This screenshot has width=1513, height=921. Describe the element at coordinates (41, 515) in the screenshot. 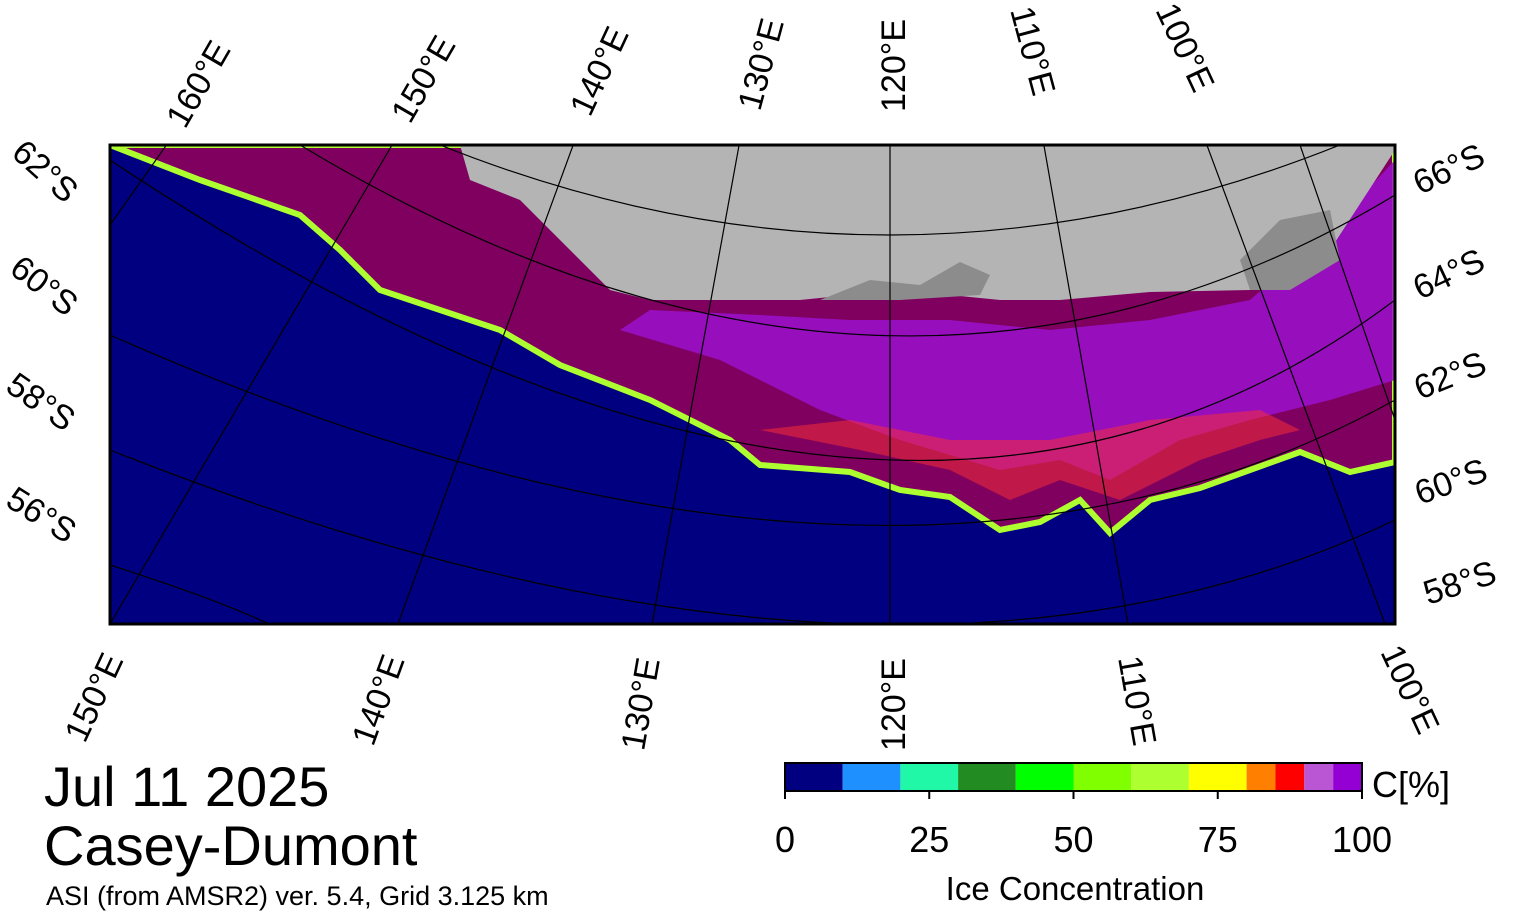

I see `lat-label: 56°S` at that location.